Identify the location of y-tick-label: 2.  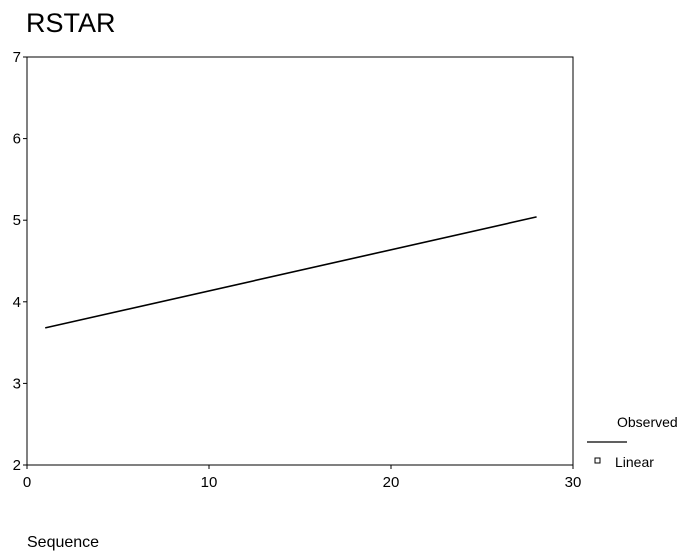
(17, 465).